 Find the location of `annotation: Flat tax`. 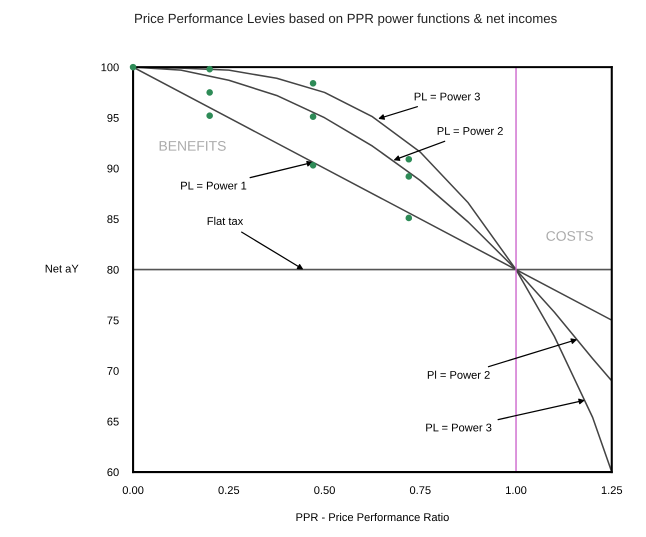

annotation: Flat tax is located at coordinates (226, 220).